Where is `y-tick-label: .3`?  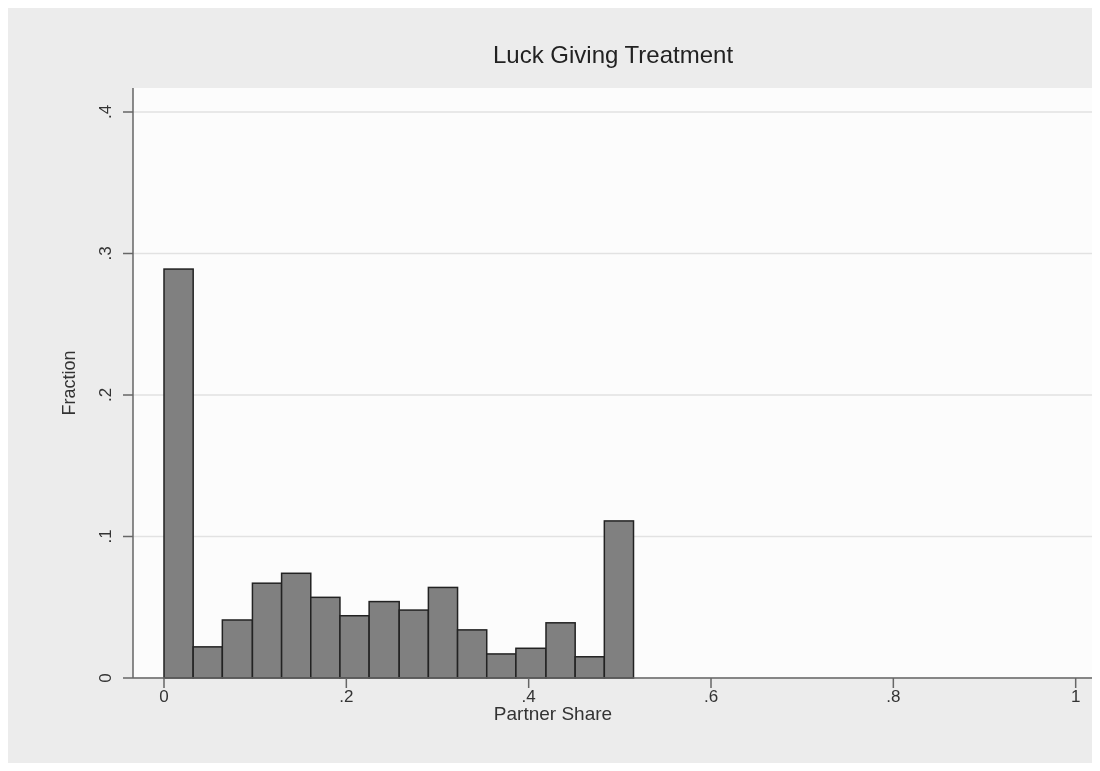 y-tick-label: .3 is located at coordinates (105, 253).